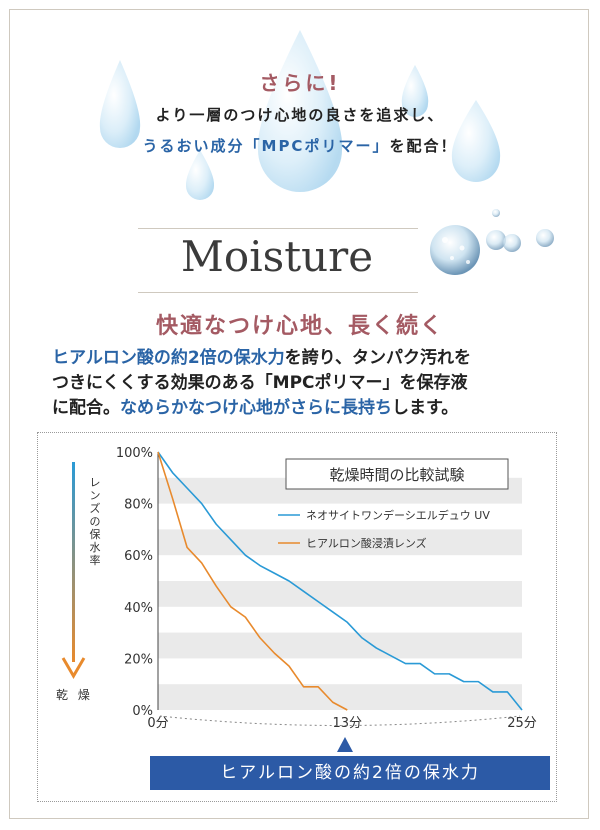 Image resolution: width=600 pixels, height=830 pixels. I want to click on pointer-triangle-icon, so click(345, 744).